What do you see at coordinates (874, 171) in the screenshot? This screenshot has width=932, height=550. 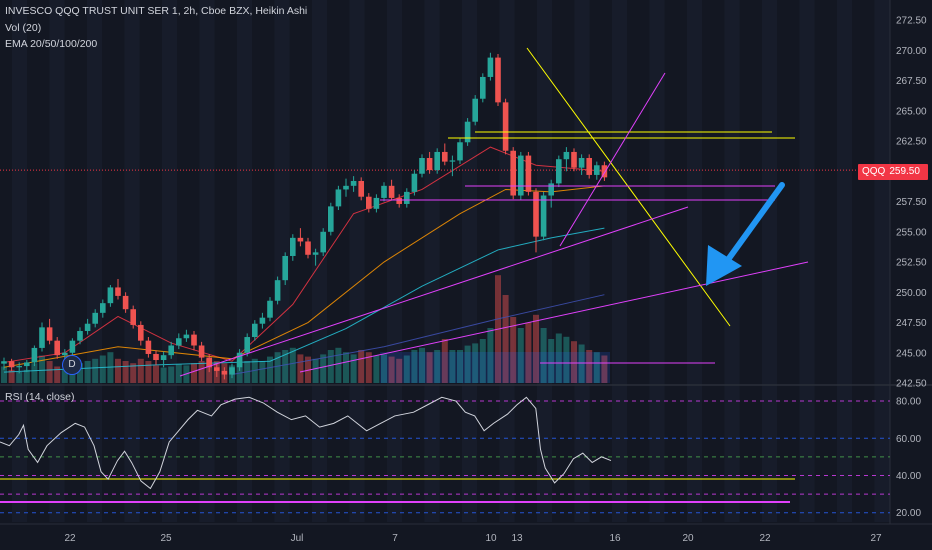 I see `price-tag-symbol: QQQ` at bounding box center [874, 171].